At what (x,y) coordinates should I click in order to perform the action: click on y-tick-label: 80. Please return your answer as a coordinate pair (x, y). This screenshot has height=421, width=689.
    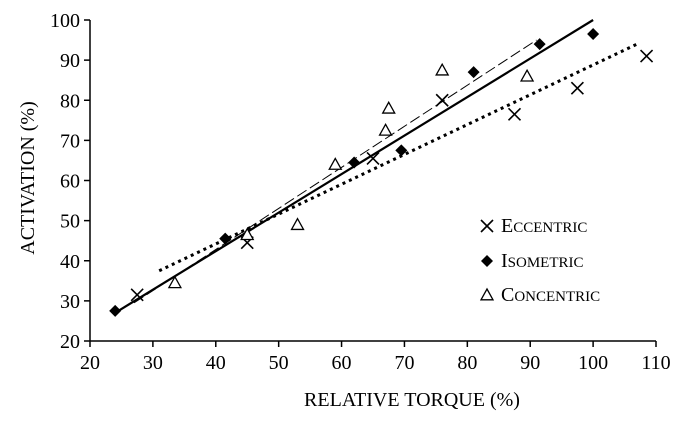
    Looking at the image, I should click on (70, 101).